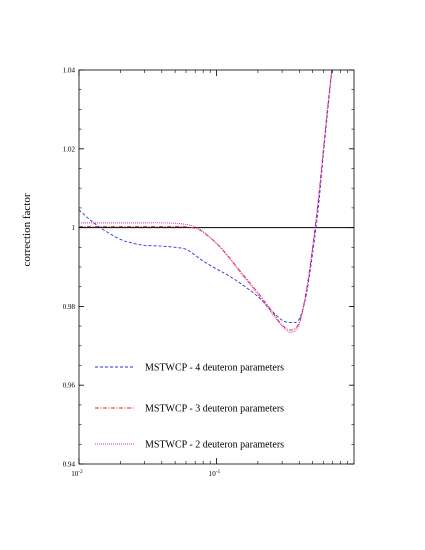 The width and height of the screenshot is (425, 550). Describe the element at coordinates (214, 445) in the screenshot. I see `legend-label-3: MSTWCP - 2 deuteron parameters` at that location.